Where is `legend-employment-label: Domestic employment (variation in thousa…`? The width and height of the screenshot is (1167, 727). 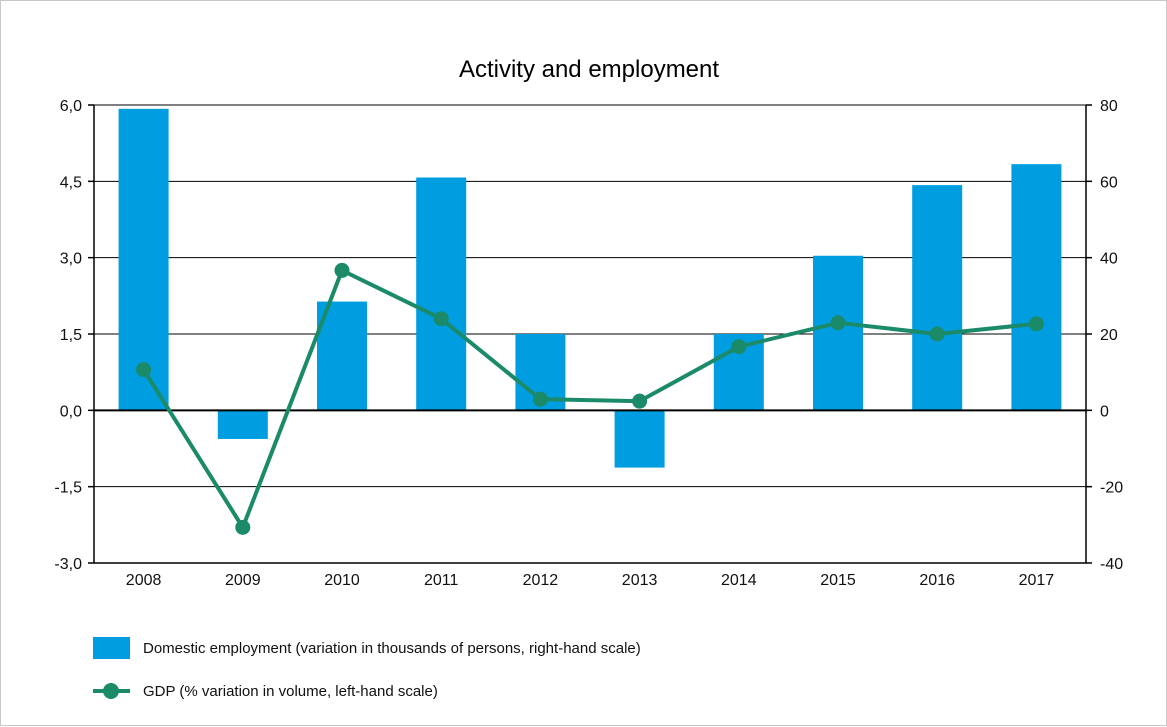 legend-employment-label: Domestic employment (variation in thousa… is located at coordinates (392, 648).